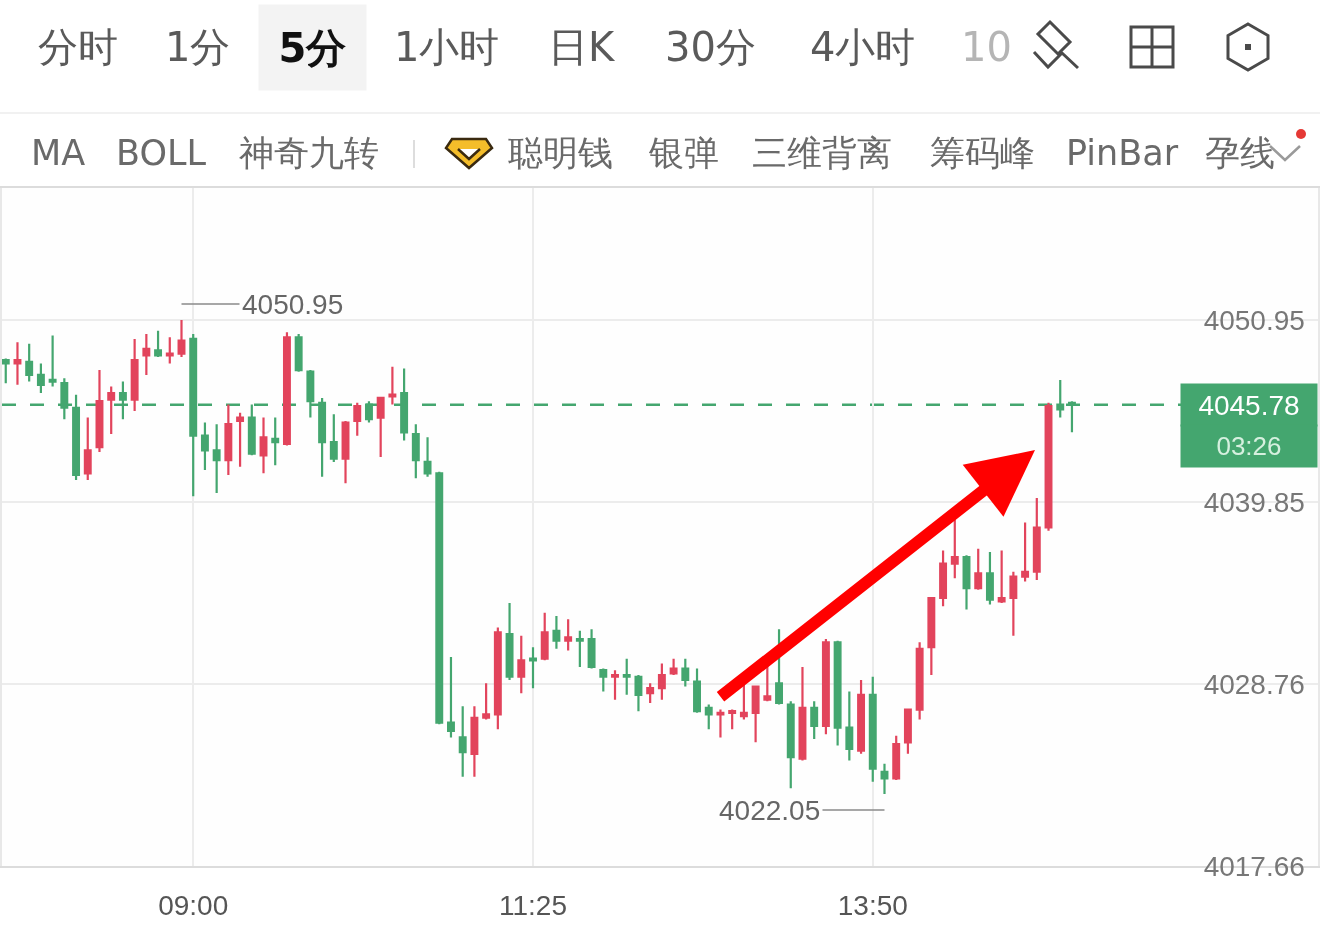 The image size is (1320, 935). I want to click on text: 孕线, so click(1240, 153).